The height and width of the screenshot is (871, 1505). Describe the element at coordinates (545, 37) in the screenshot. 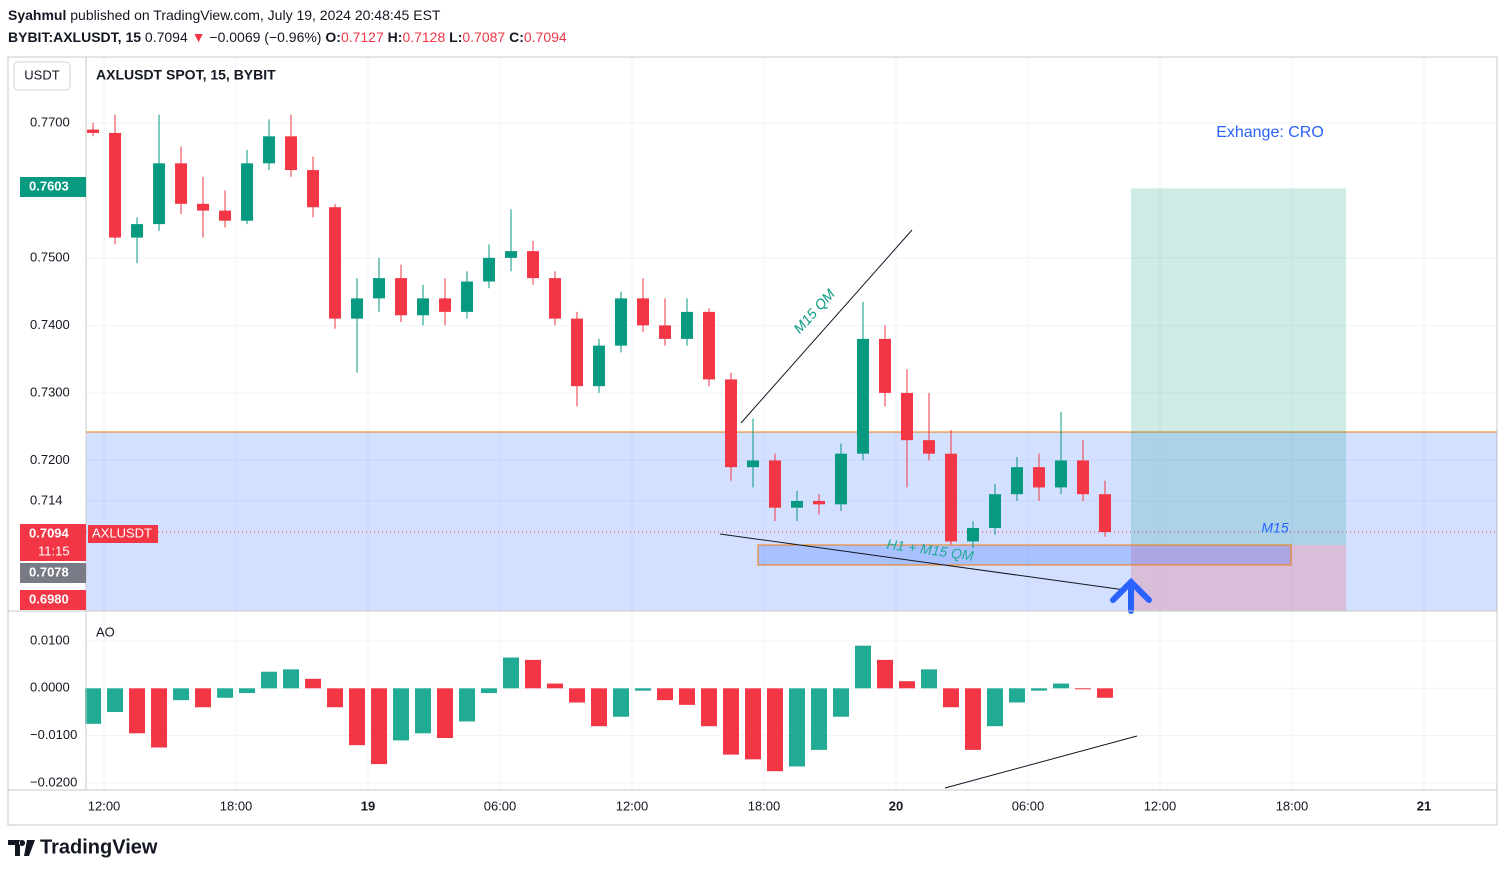

I see `c: 0.7094` at that location.